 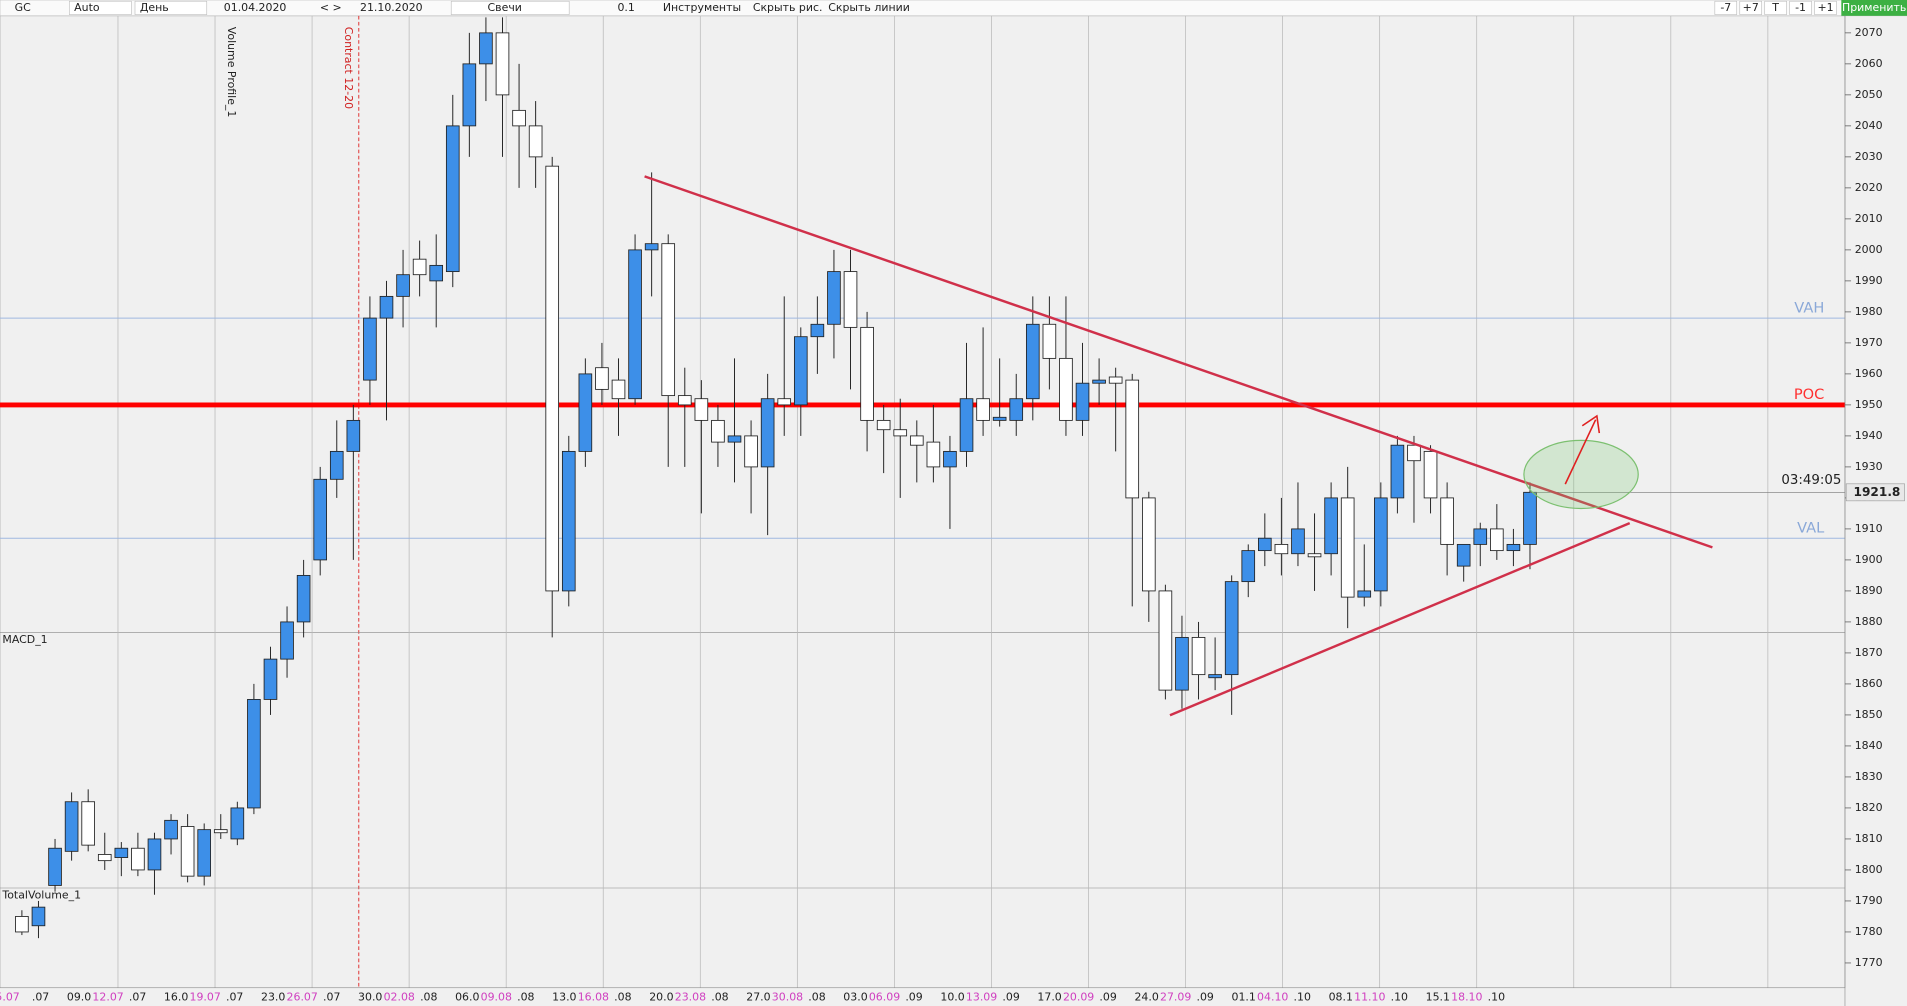 I want to click on x-label: 24.0, so click(x=1146, y=996).